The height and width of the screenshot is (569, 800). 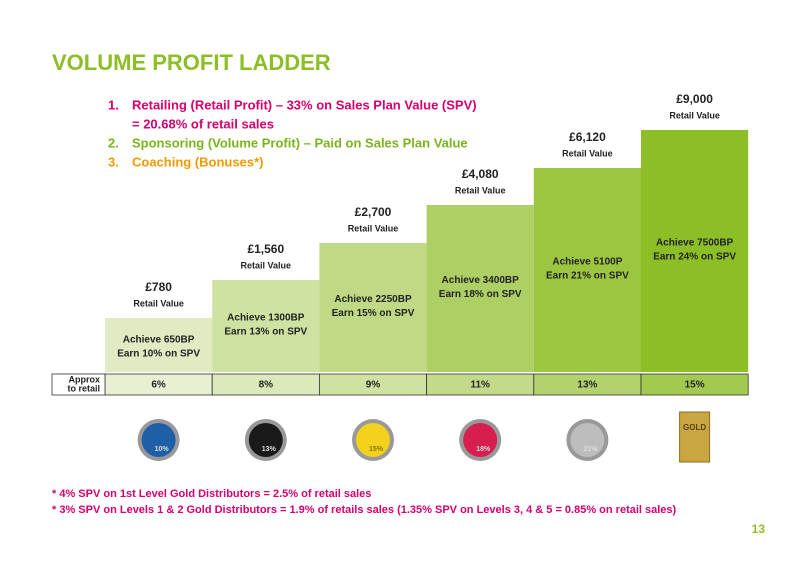 I want to click on badge-label: 21%, so click(x=590, y=449).